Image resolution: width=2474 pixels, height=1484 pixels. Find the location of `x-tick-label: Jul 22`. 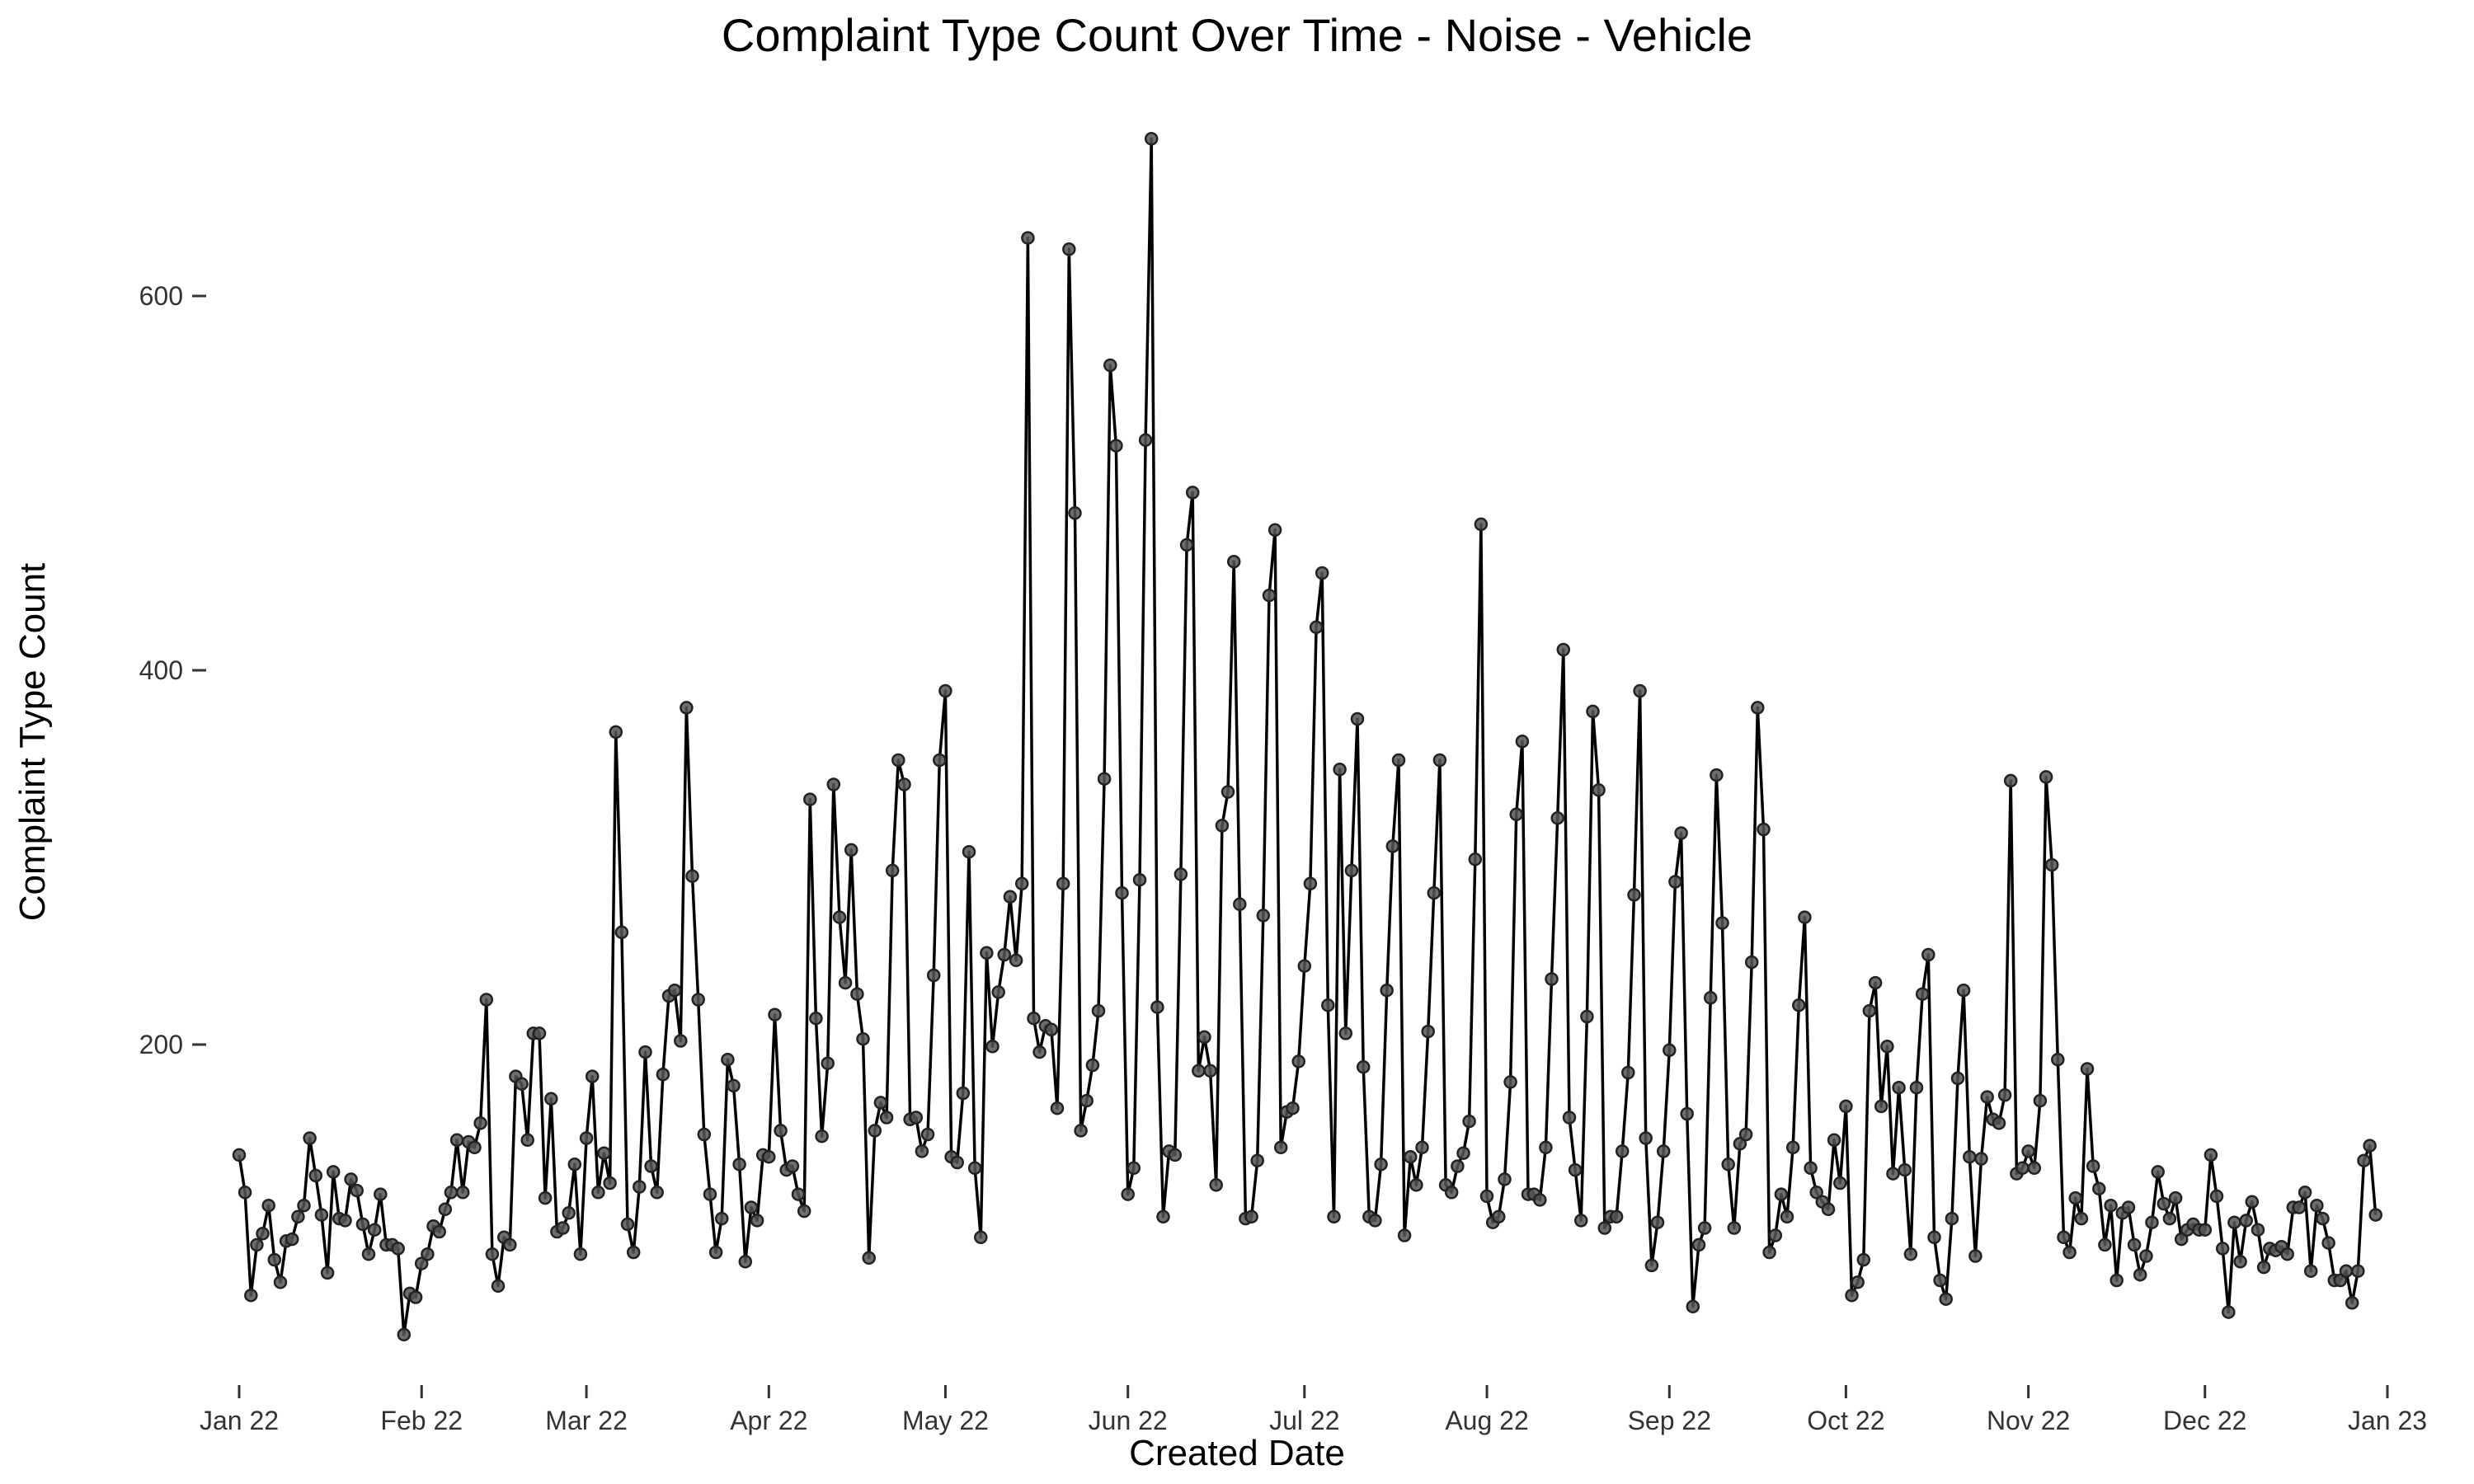

x-tick-label: Jul 22 is located at coordinates (1304, 1420).